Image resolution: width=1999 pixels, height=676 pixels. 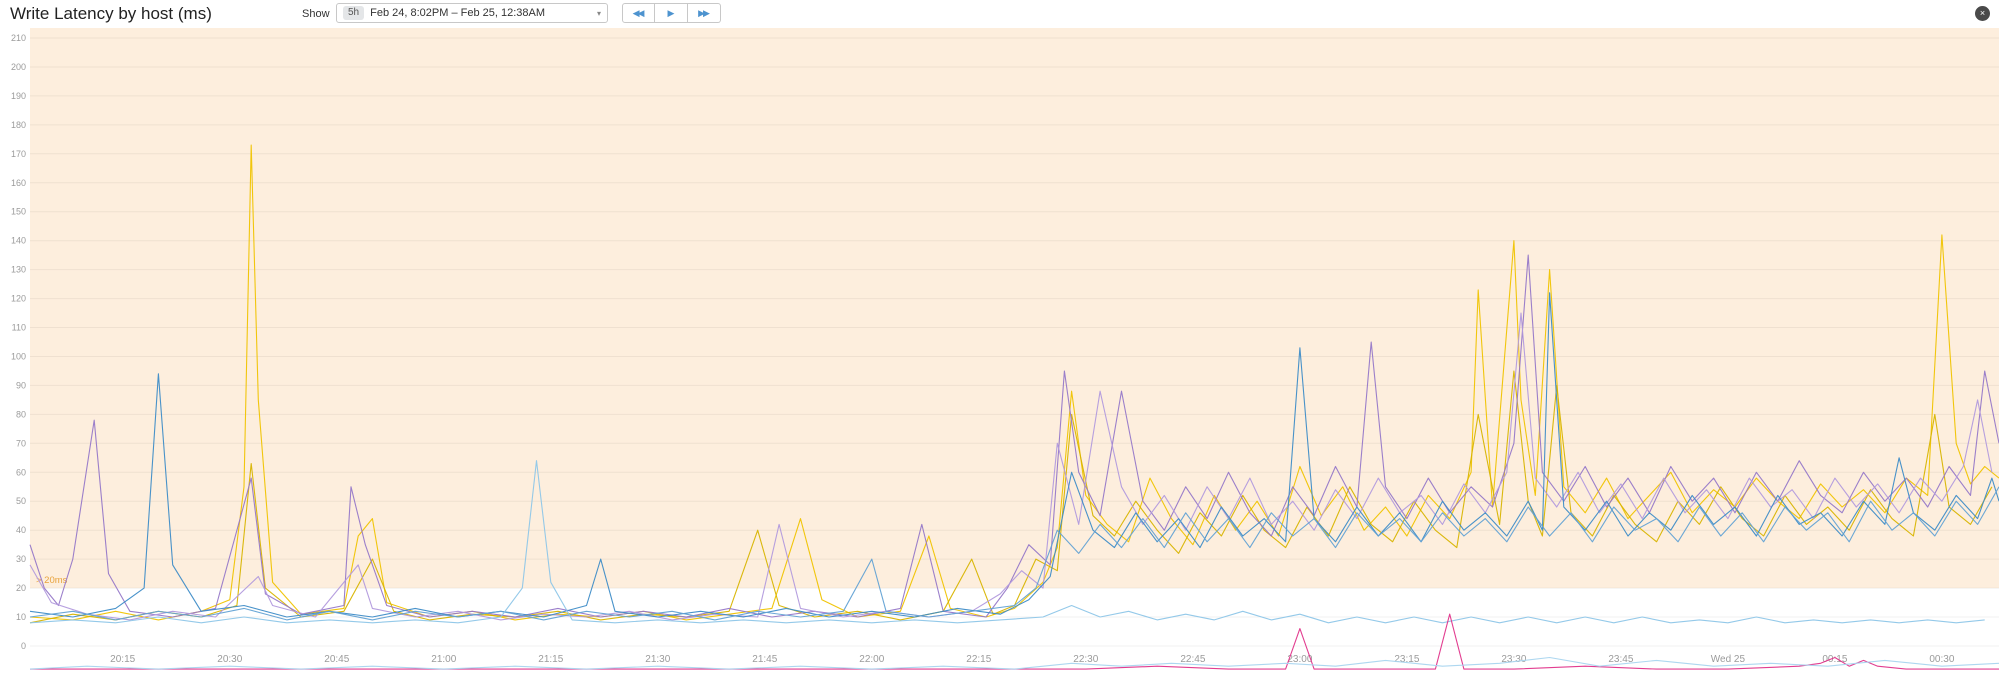 What do you see at coordinates (336, 659) in the screenshot?
I see `x-tick-label: 20:45` at bounding box center [336, 659].